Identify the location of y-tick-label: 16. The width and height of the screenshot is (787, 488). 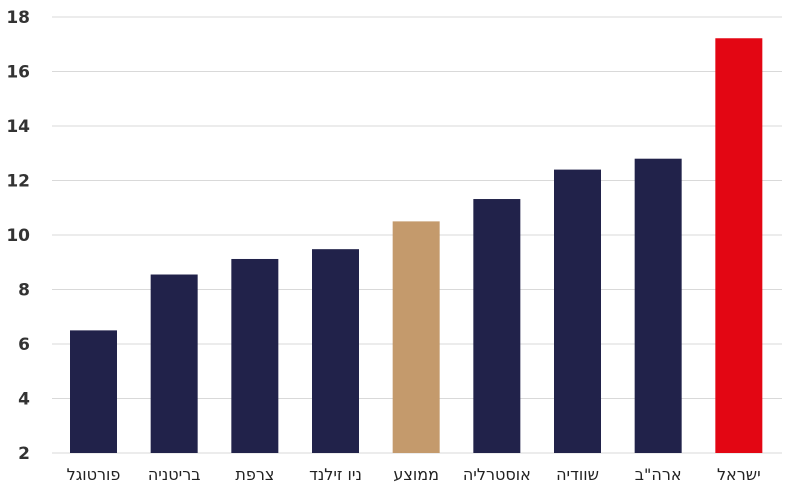
(18, 73).